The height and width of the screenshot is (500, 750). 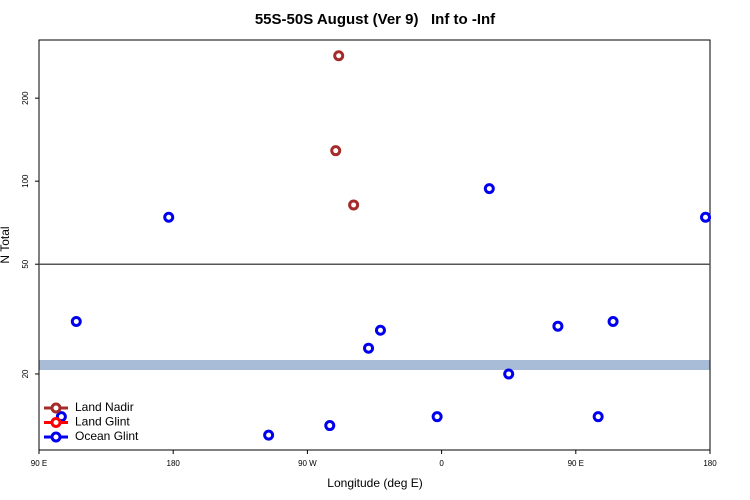 I want to click on legend-label: Ocean Glint, so click(x=107, y=436).